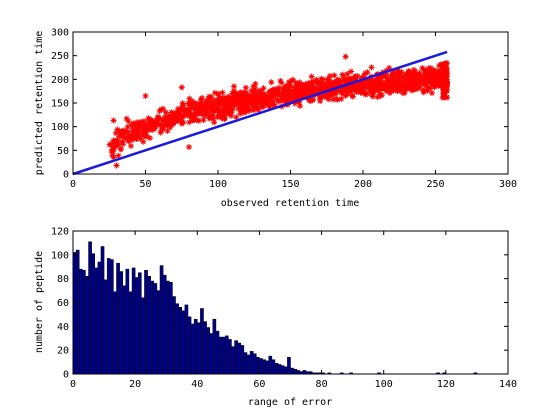 This screenshot has height=420, width=560. Describe the element at coordinates (63, 303) in the screenshot. I see `histogram-y-tick-label: 60` at that location.